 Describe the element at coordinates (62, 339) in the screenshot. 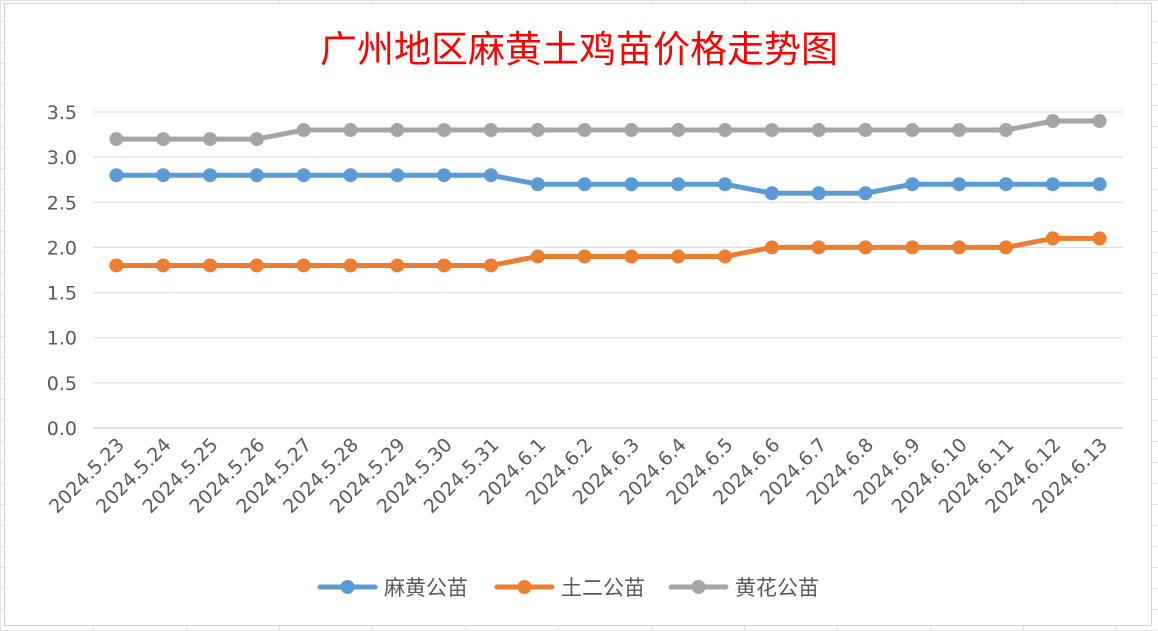

I see `y-tick-label: 1.0` at that location.